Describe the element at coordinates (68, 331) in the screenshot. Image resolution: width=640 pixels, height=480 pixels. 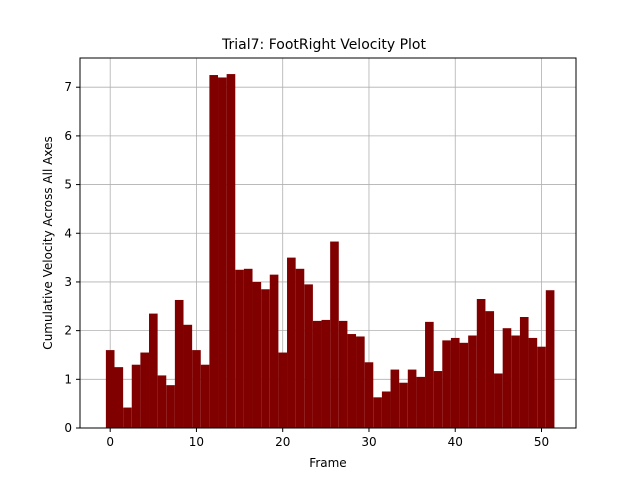
I see `y-tick-label: 2` at that location.